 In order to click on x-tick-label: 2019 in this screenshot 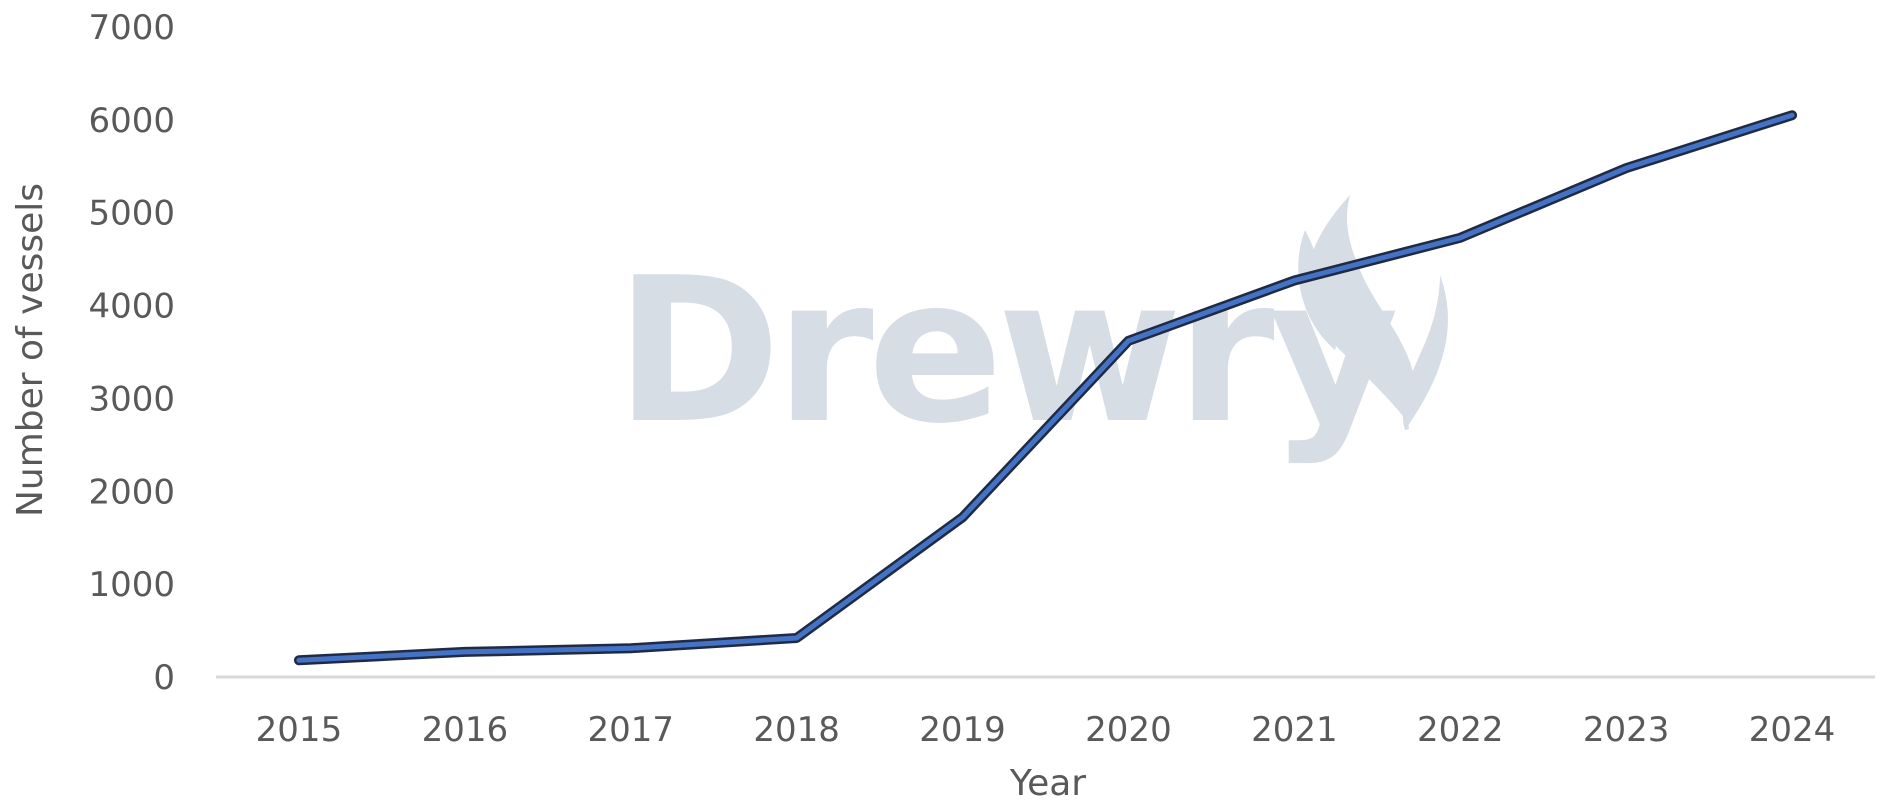, I will do `click(962, 730)`.